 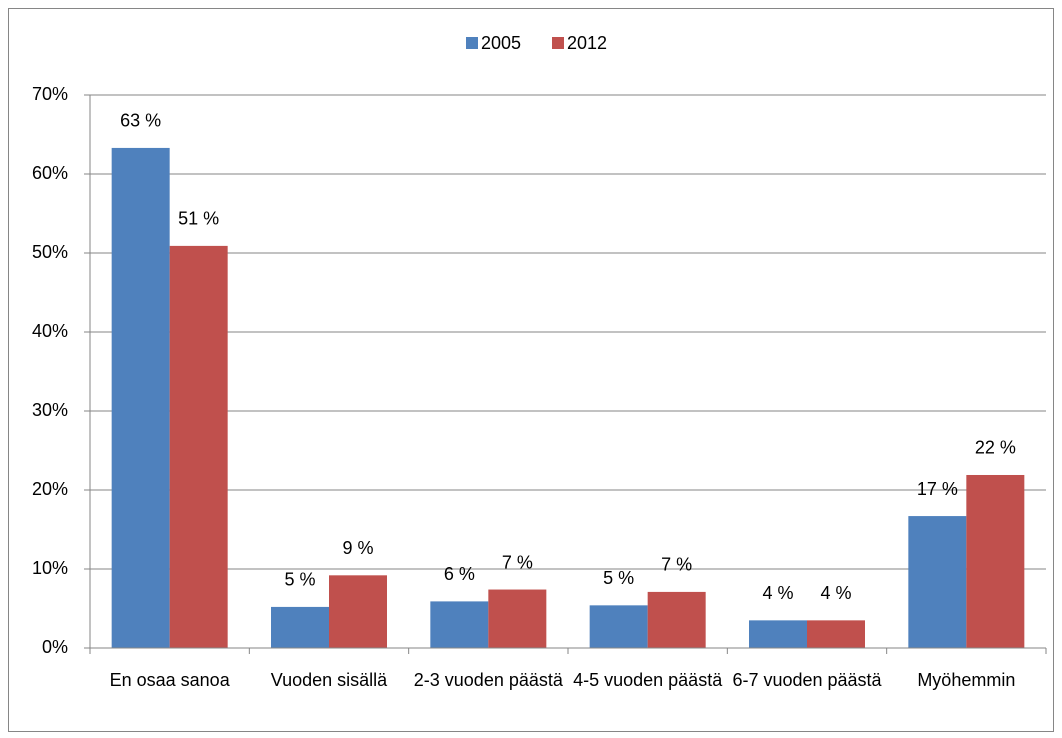 What do you see at coordinates (50, 252) in the screenshot?
I see `y-tick-label: 50%` at bounding box center [50, 252].